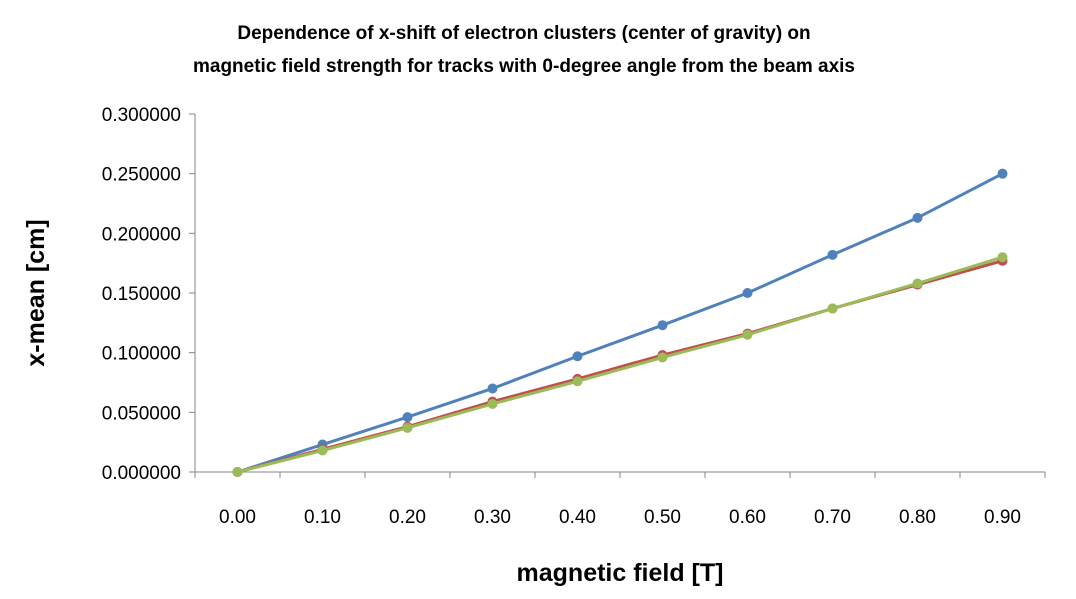 Image resolution: width=1076 pixels, height=599 pixels. What do you see at coordinates (917, 517) in the screenshot?
I see `x-tick-label: 0.80` at bounding box center [917, 517].